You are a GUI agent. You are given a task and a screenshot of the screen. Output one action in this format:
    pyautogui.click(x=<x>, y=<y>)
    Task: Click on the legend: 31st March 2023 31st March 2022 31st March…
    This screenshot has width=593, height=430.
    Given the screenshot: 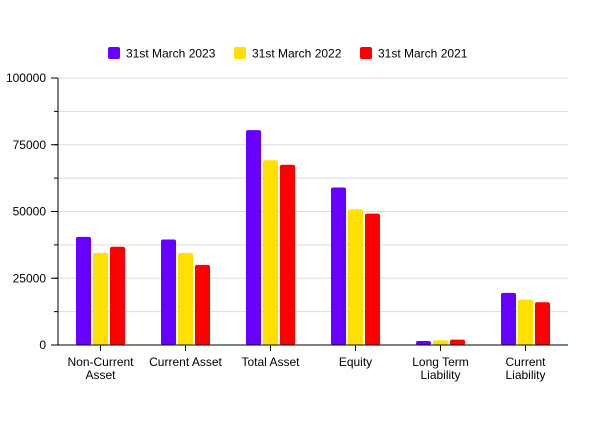 What is the action you would take?
    pyautogui.click(x=288, y=54)
    